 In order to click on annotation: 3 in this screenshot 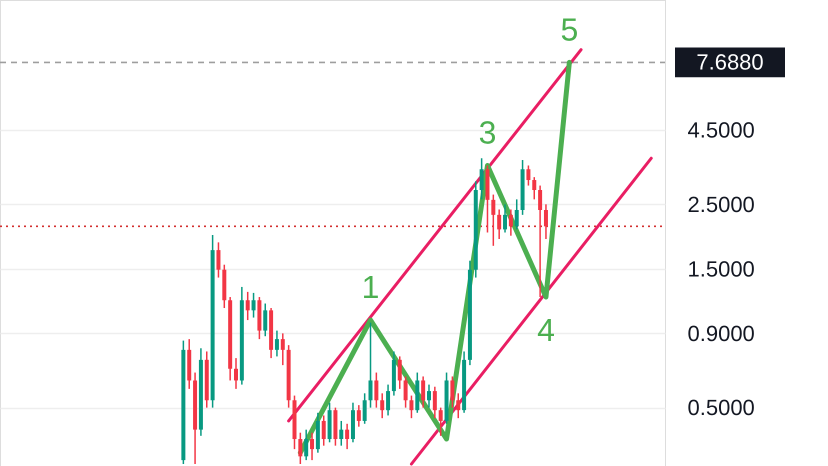, I will do `click(487, 132)`.